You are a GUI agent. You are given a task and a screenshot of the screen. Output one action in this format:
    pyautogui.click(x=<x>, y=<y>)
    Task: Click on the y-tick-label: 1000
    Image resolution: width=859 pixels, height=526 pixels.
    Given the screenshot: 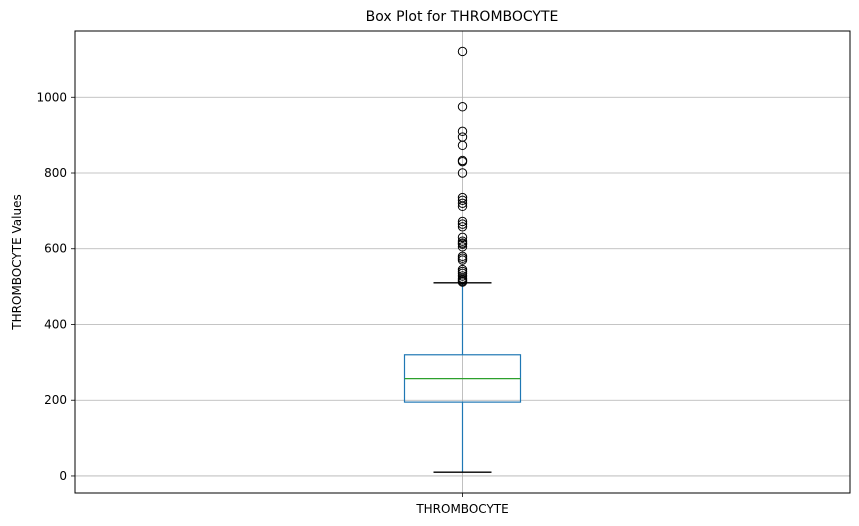 What is the action you would take?
    pyautogui.click(x=51, y=97)
    